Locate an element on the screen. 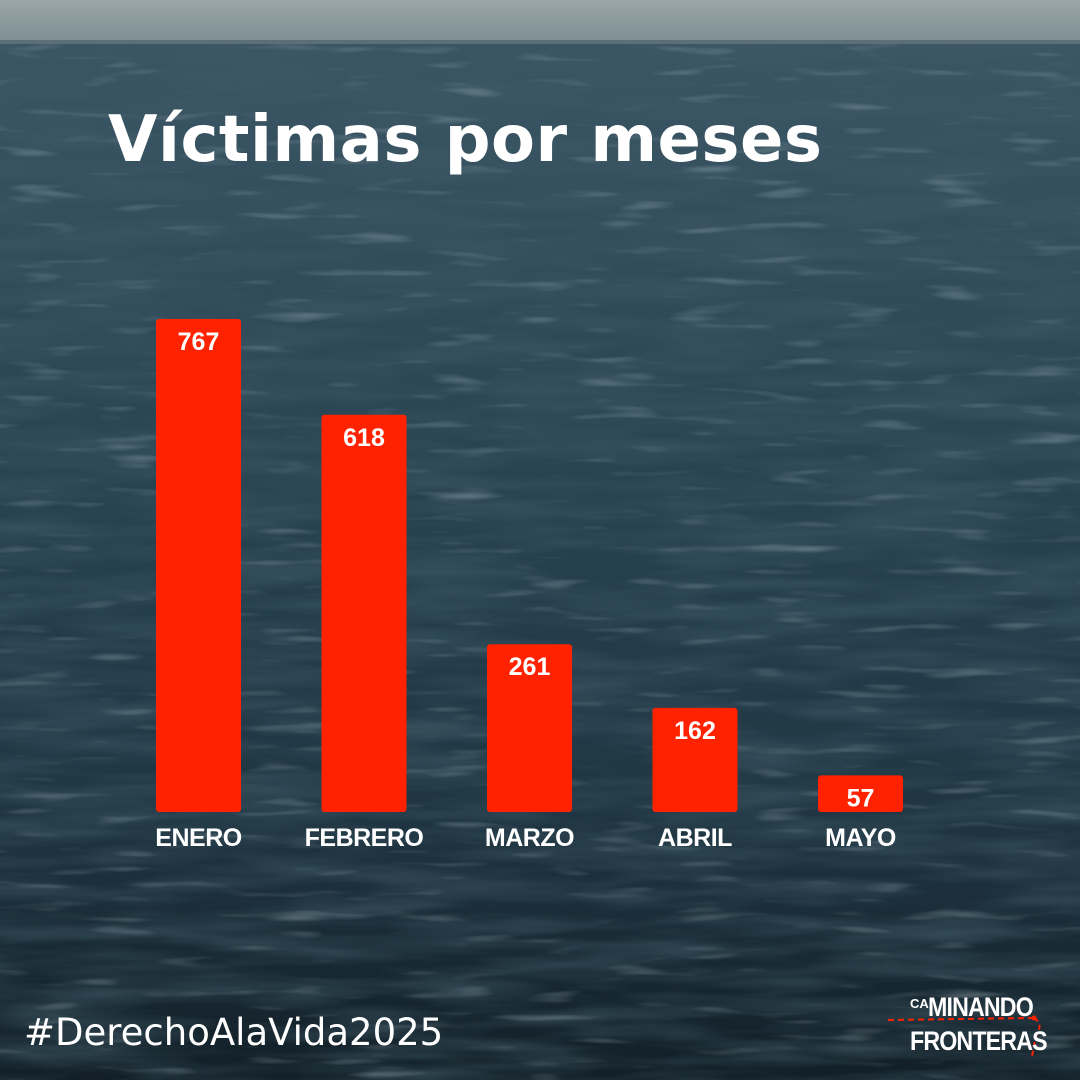 This screenshot has width=1080, height=1080. category-label: ENERO is located at coordinates (198, 838).